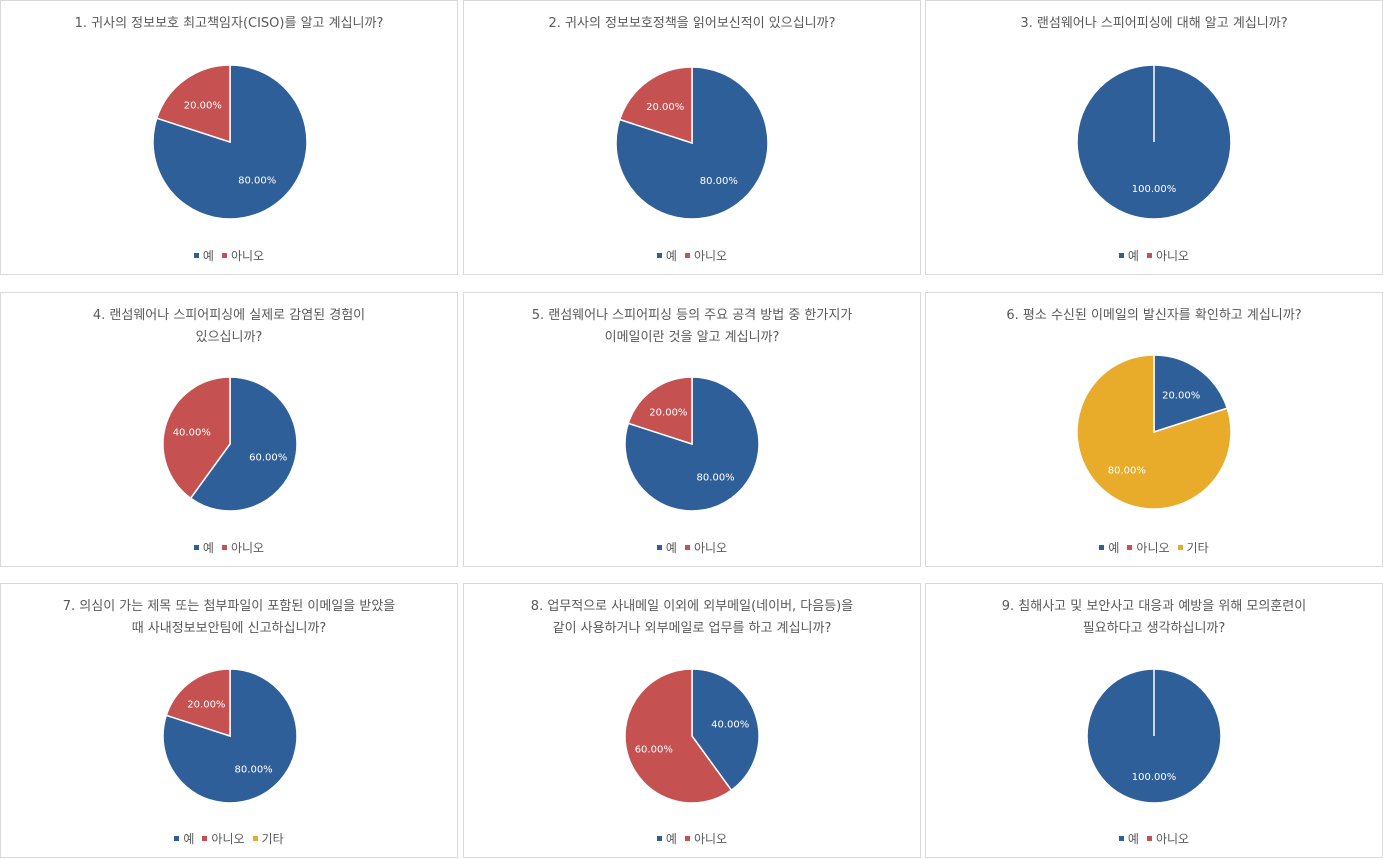  I want to click on legend-label: 기타, so click(1197, 548).